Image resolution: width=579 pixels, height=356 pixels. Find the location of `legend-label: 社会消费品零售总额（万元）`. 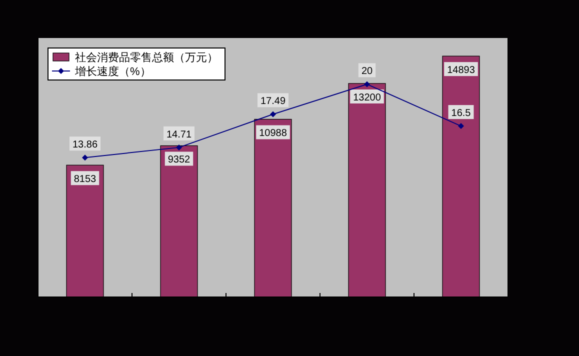

legend-label: 社会消费品零售总额（万元） is located at coordinates (146, 57).